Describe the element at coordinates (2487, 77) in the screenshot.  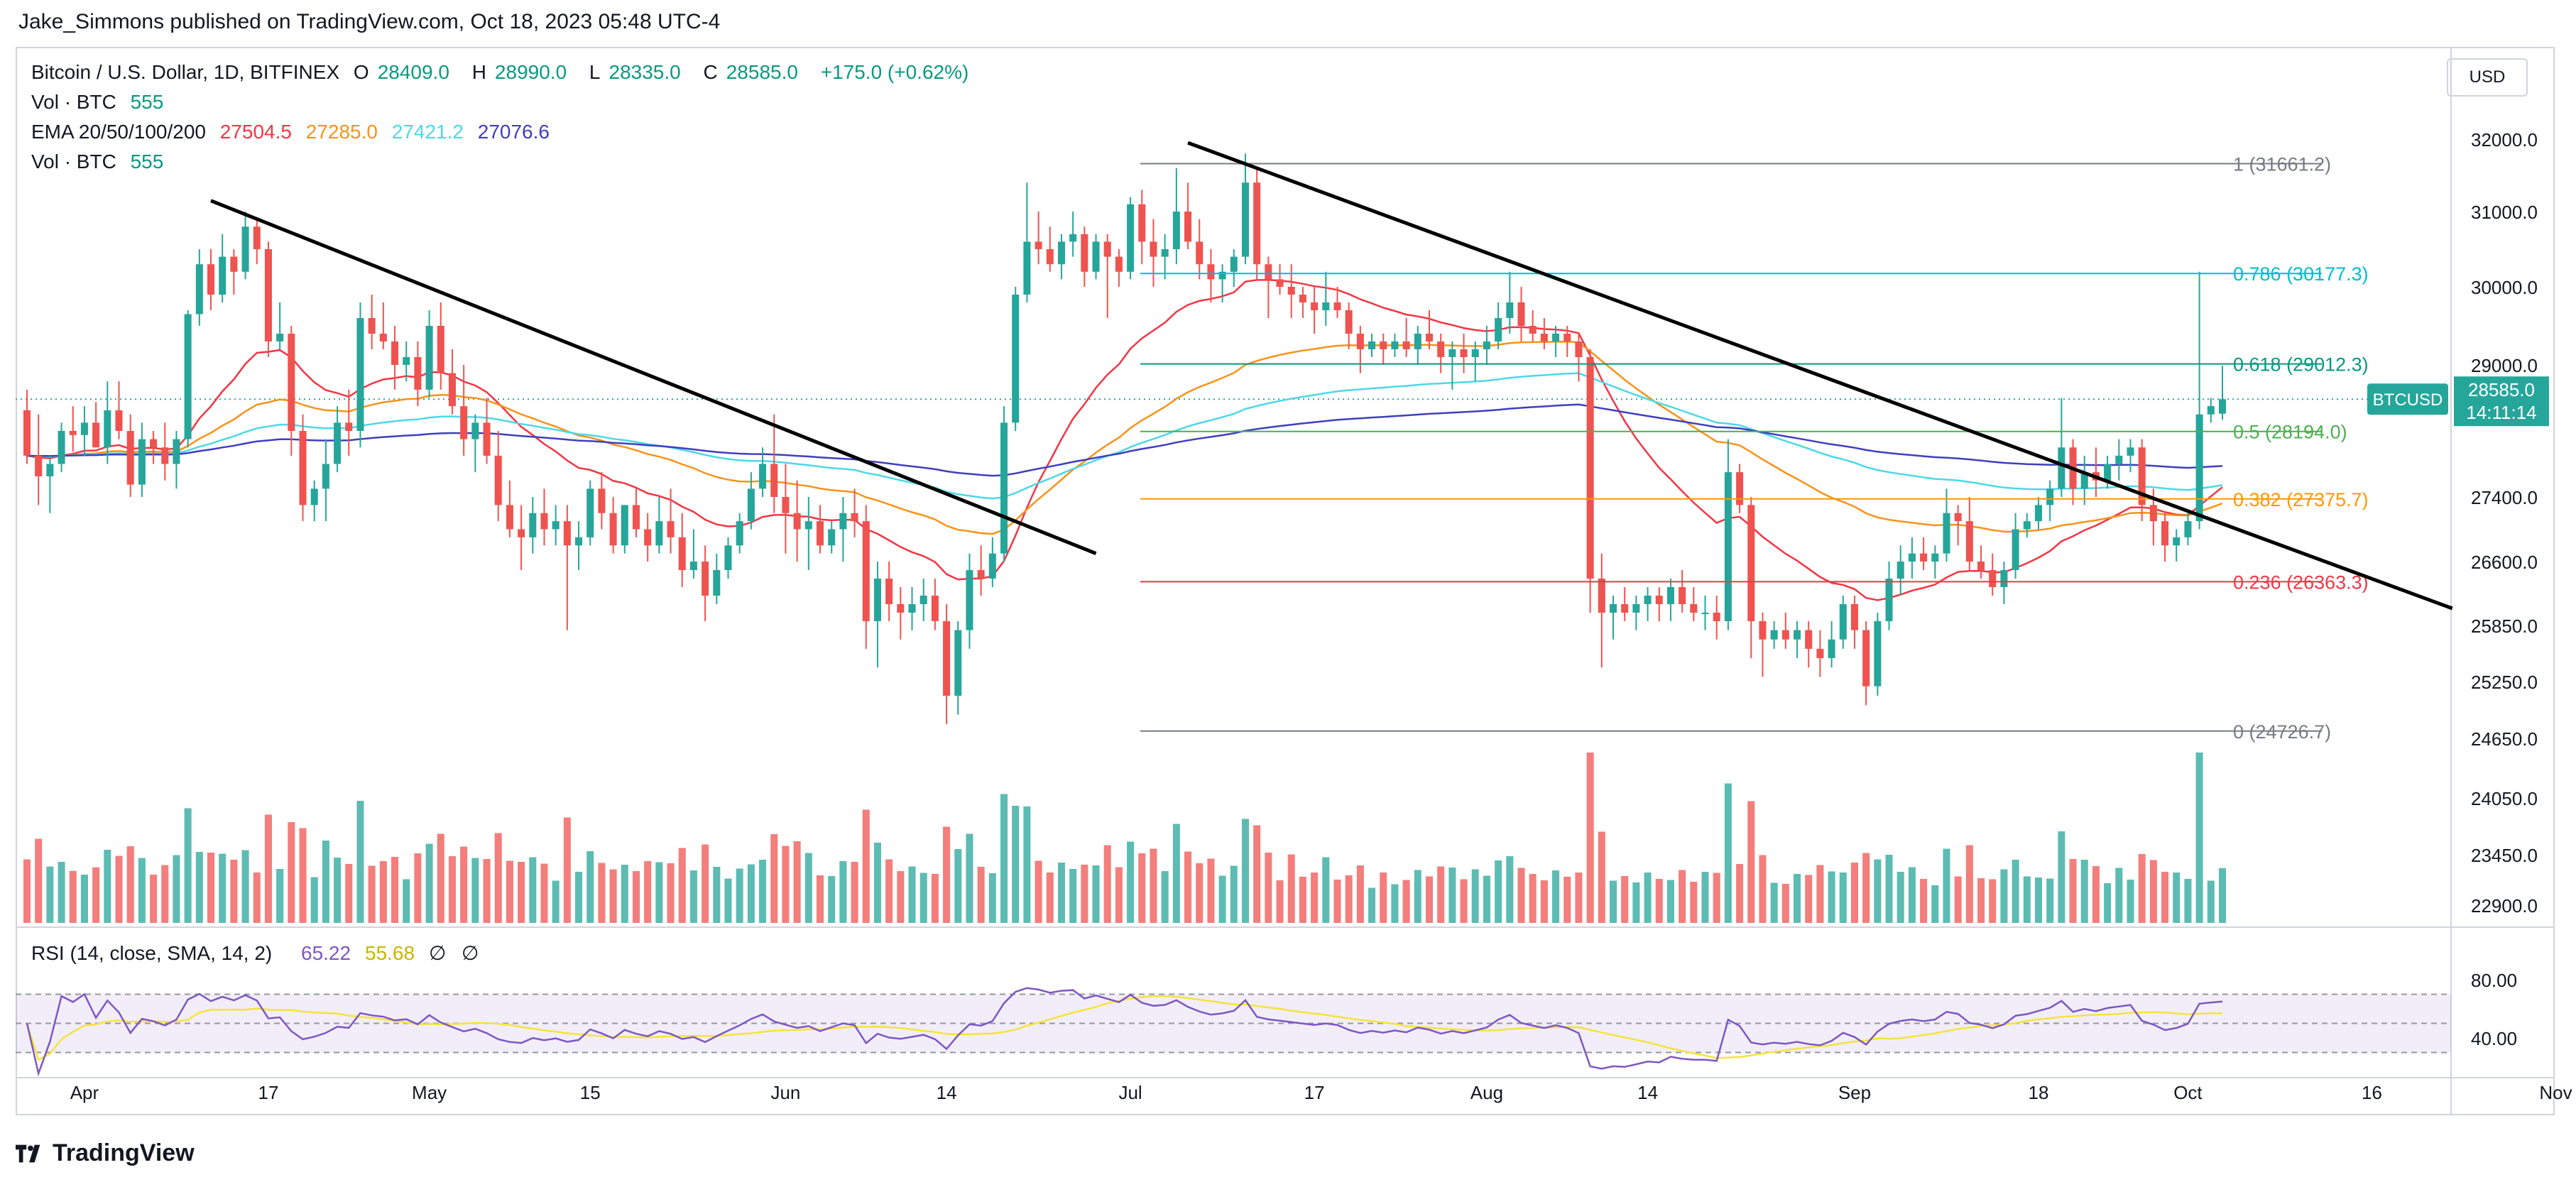
I see `currency-button: USD` at that location.